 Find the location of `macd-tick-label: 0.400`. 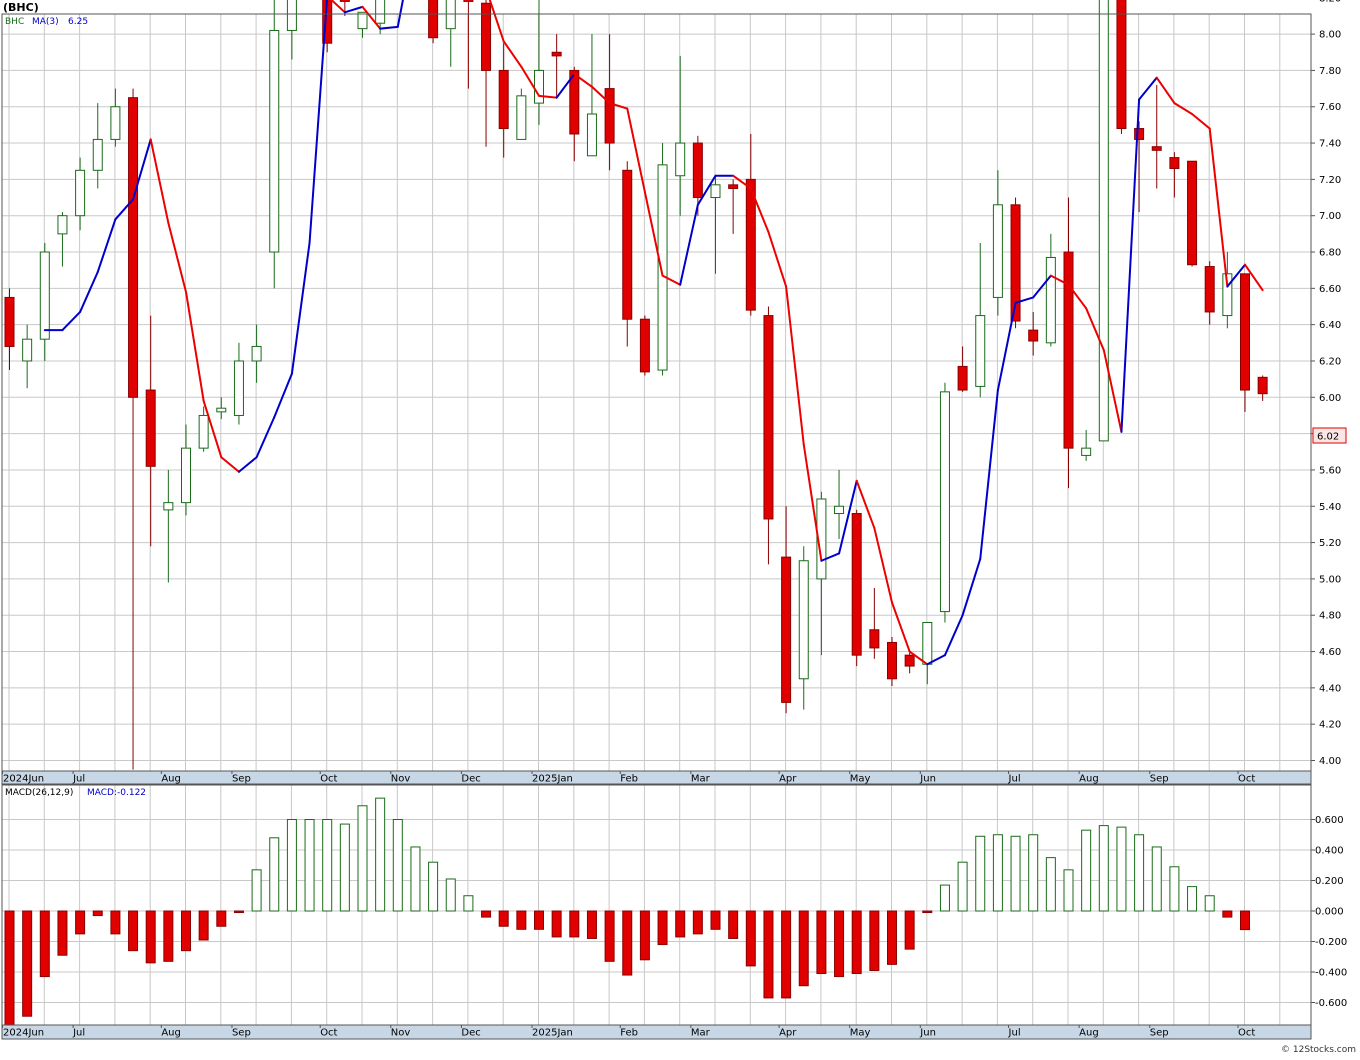

macd-tick-label: 0.400 is located at coordinates (1329, 851).